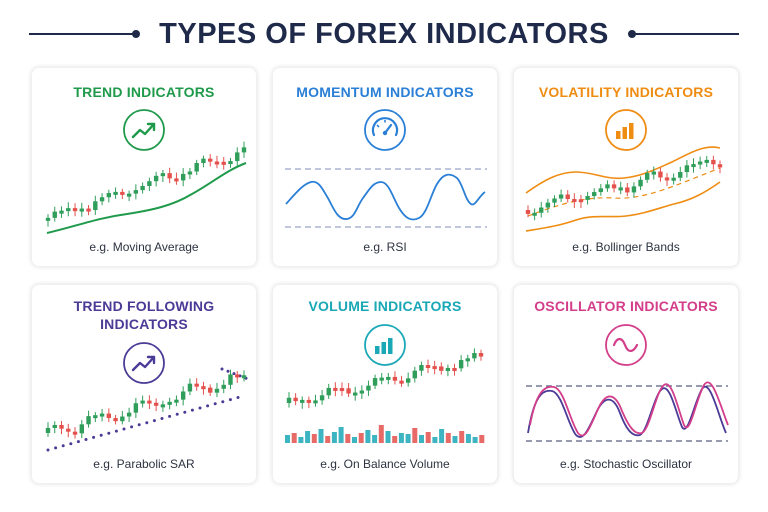 This screenshot has width=768, height=512. I want to click on middle-band, so click(624, 192).